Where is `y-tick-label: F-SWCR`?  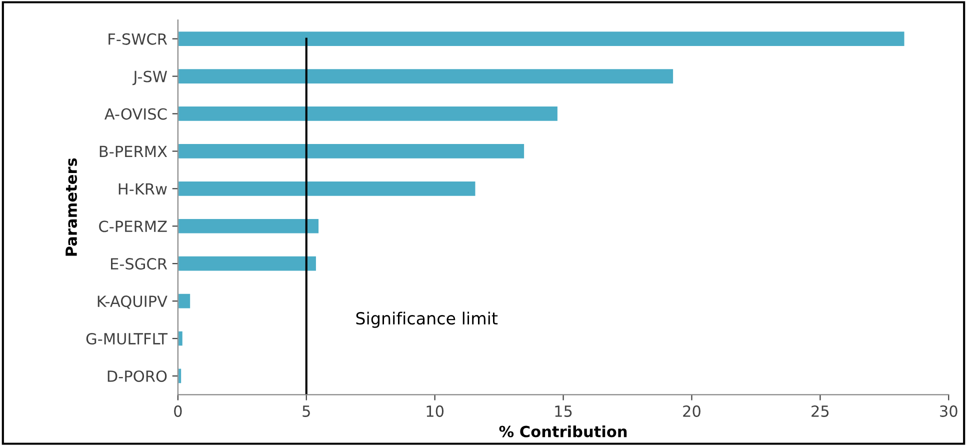 y-tick-label: F-SWCR is located at coordinates (138, 39).